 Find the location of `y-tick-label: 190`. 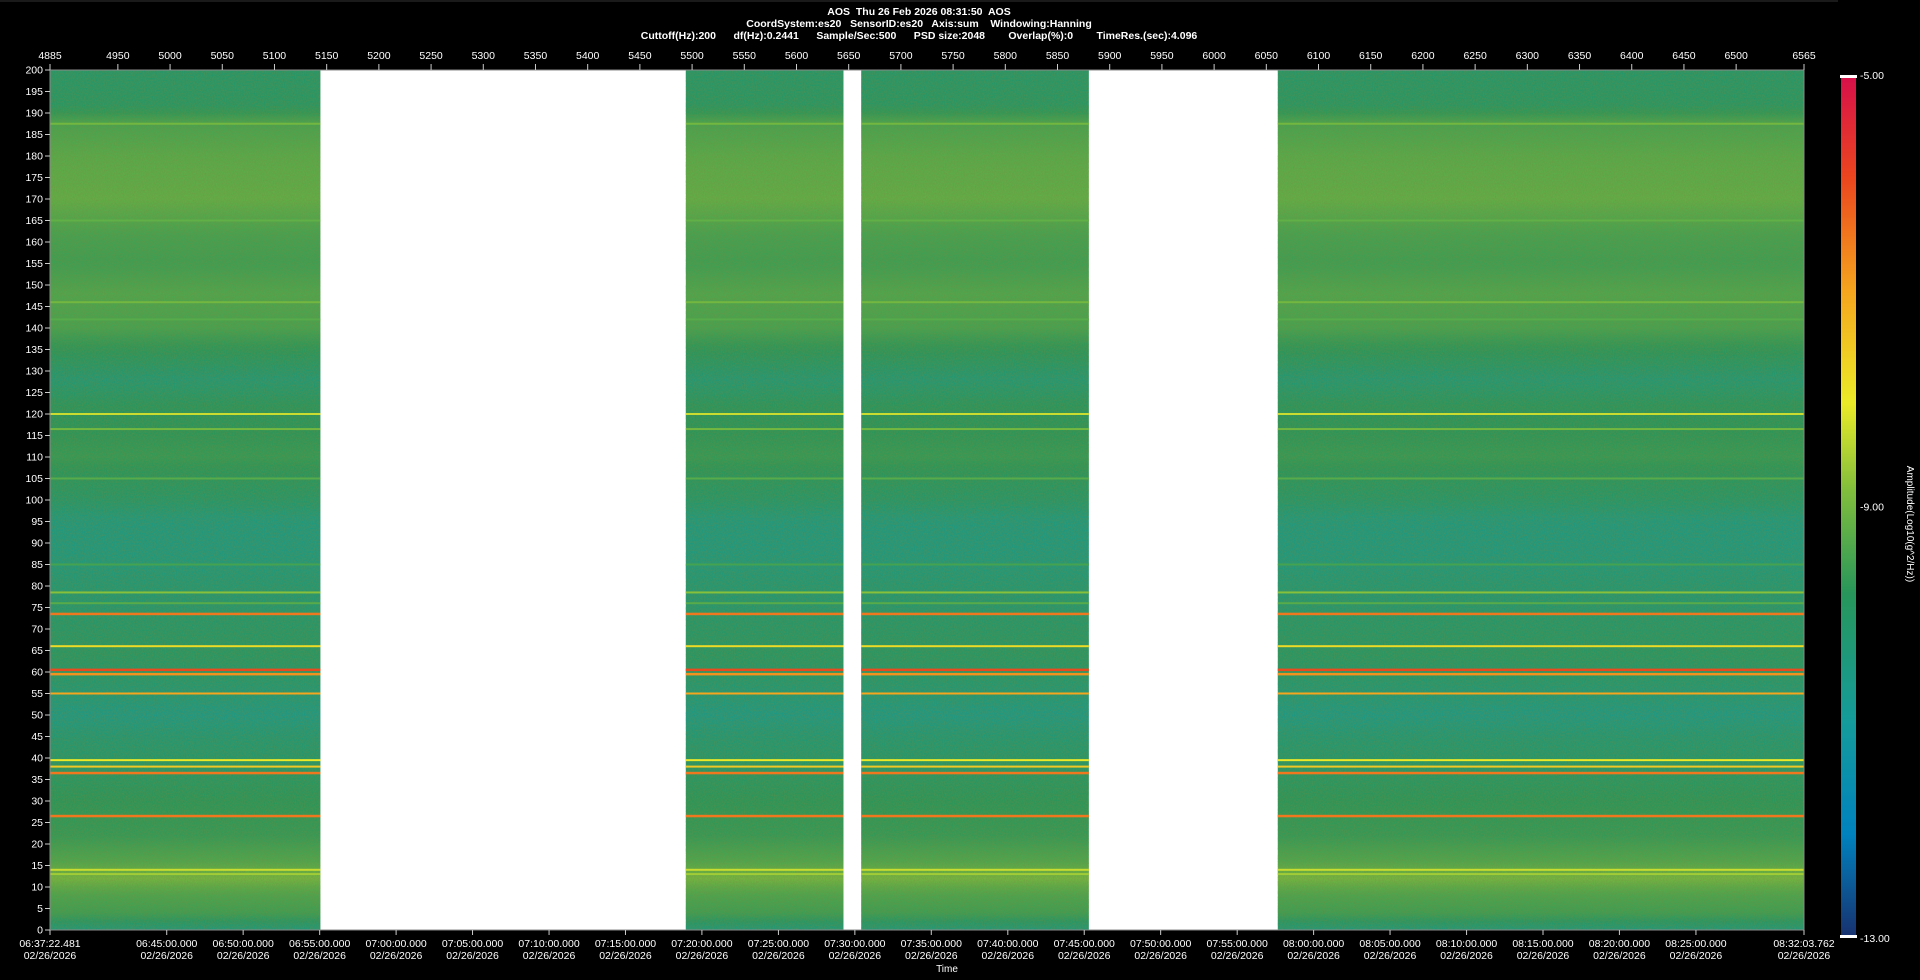

y-tick-label: 190 is located at coordinates (34, 114).